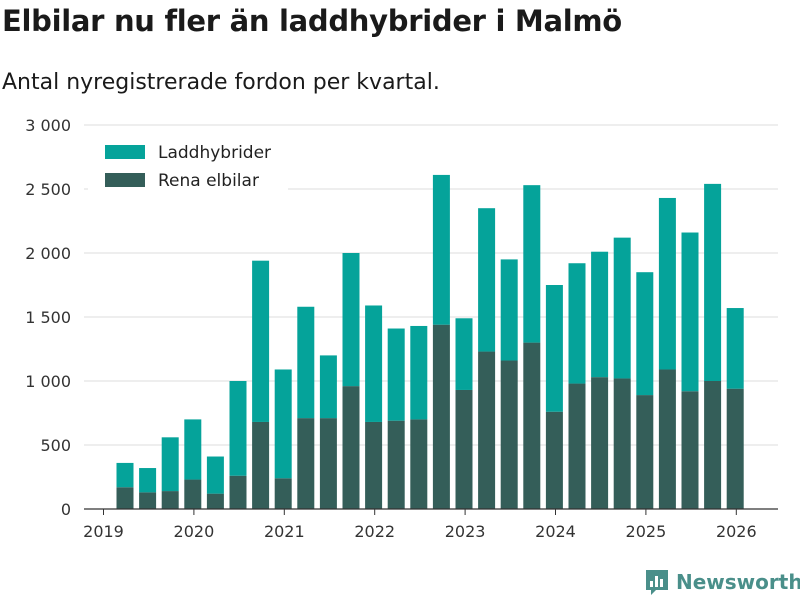 The height and width of the screenshot is (600, 800). What do you see at coordinates (55, 445) in the screenshot?
I see `y-tick-label: 500` at bounding box center [55, 445].